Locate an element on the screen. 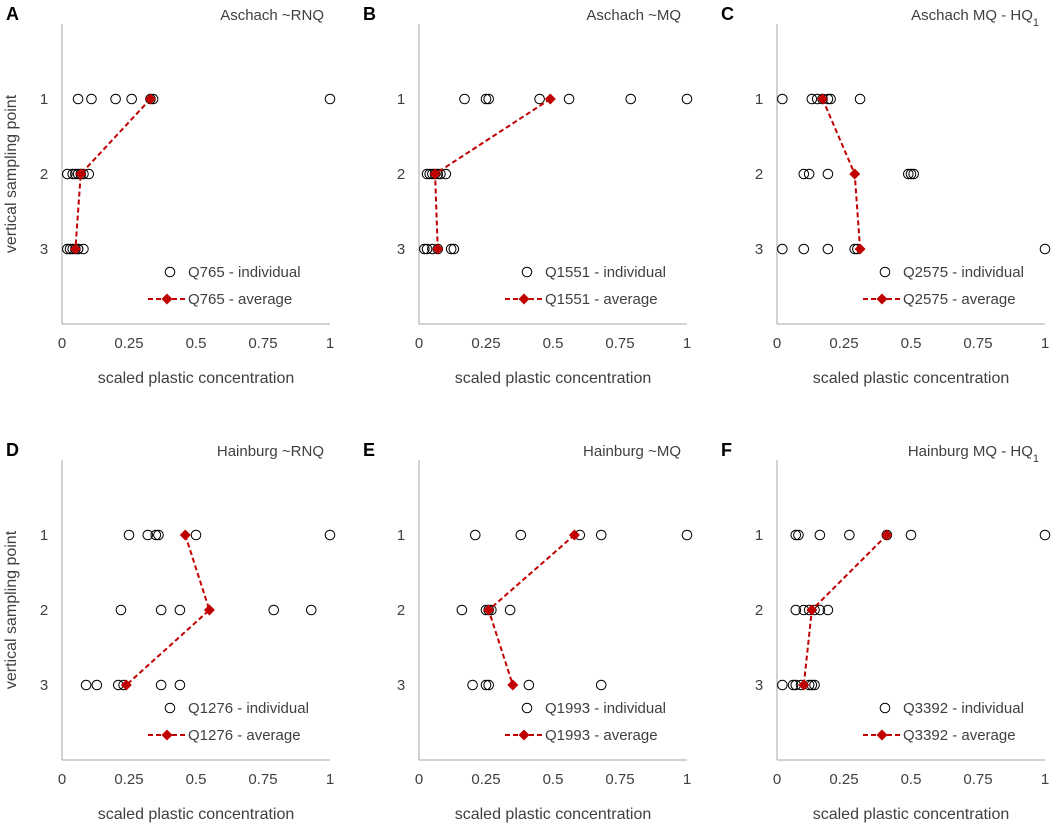 The height and width of the screenshot is (828, 1052). legend-label-average: Q1551 - average is located at coordinates (601, 299).